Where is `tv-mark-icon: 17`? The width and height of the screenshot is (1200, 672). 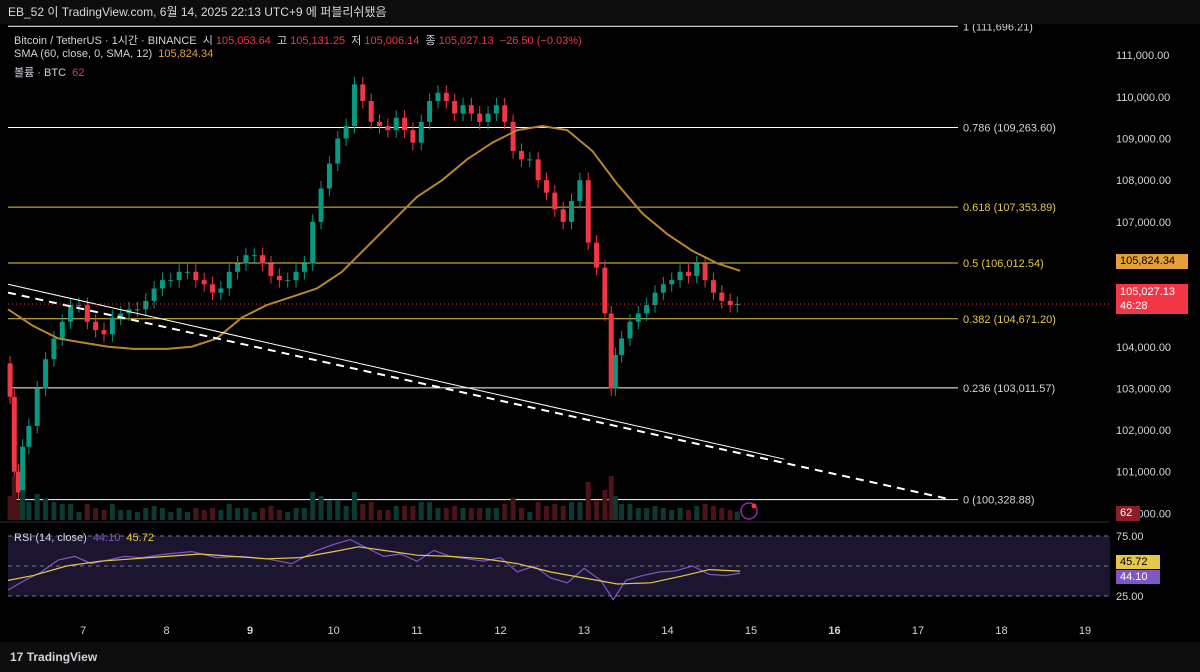 tv-mark-icon: 17 is located at coordinates (18, 657).